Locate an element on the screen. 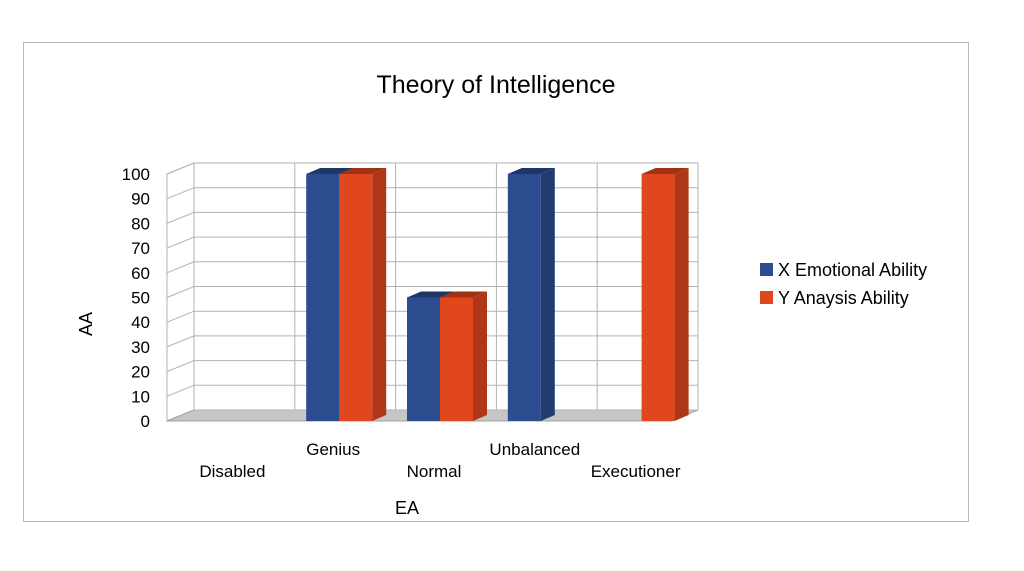 The width and height of the screenshot is (1024, 571). x-tick-label: Normal is located at coordinates (434, 471).